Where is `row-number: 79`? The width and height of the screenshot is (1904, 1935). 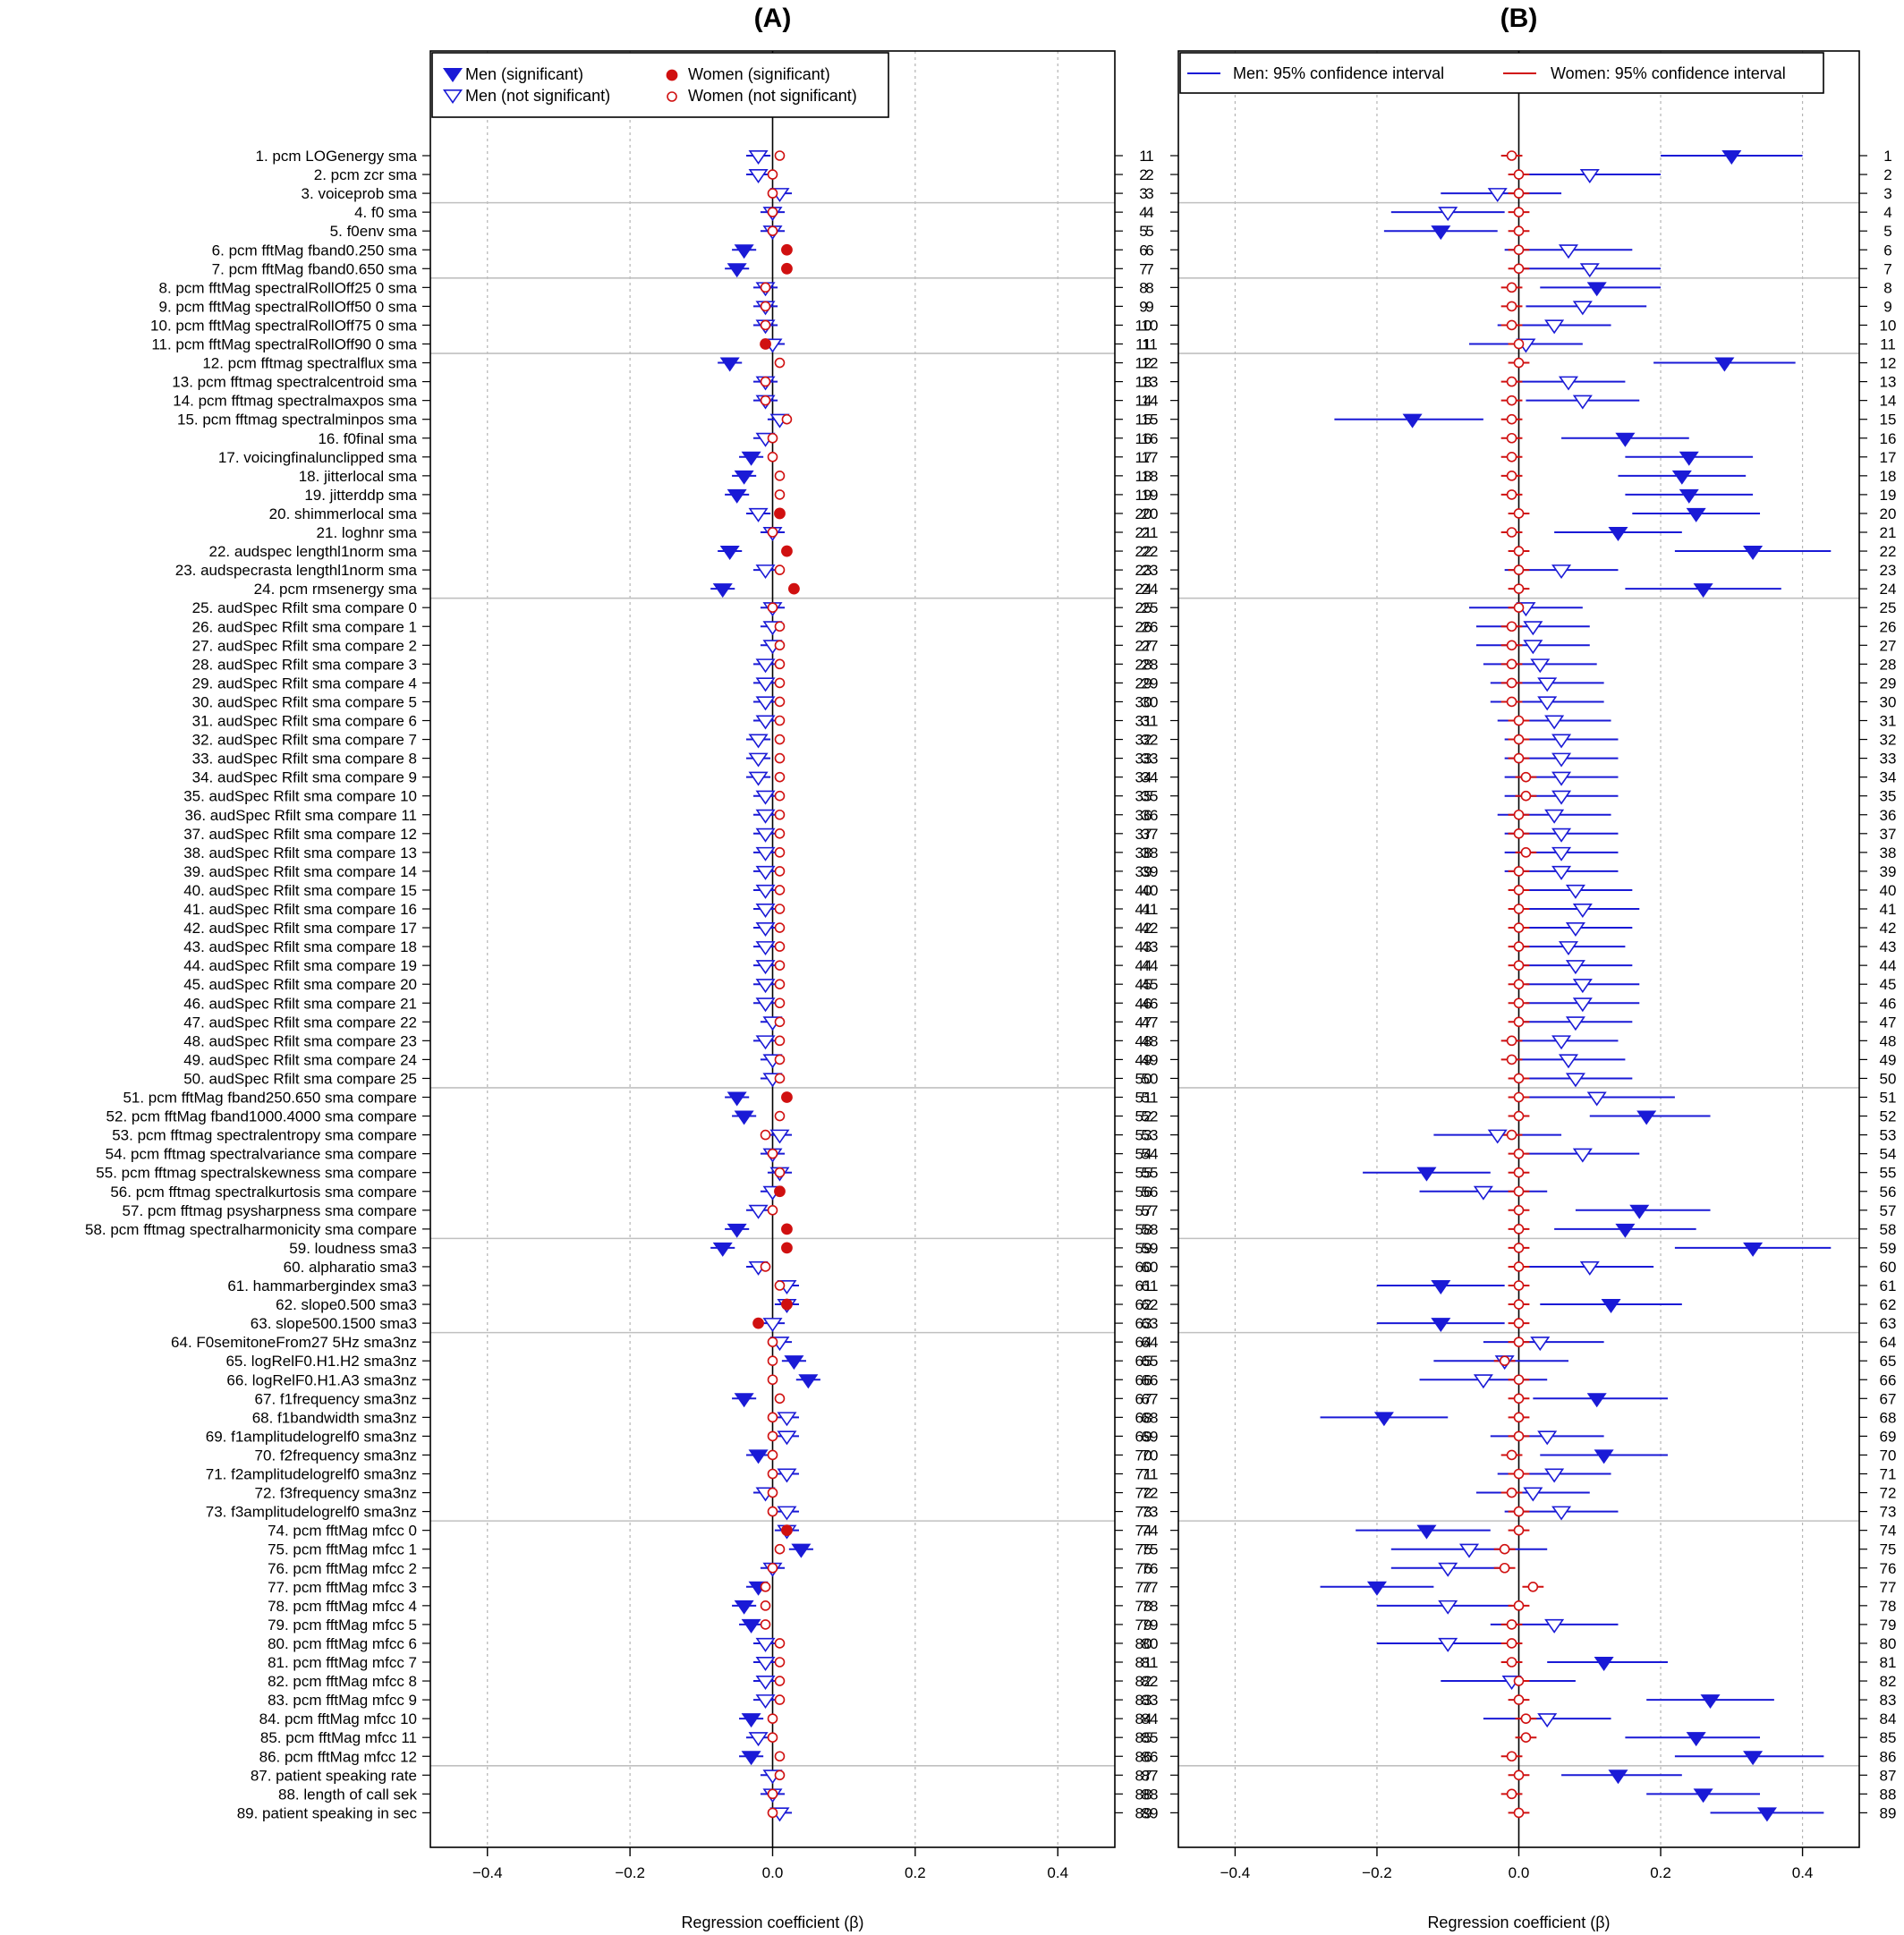 row-number: 79 is located at coordinates (1143, 1625).